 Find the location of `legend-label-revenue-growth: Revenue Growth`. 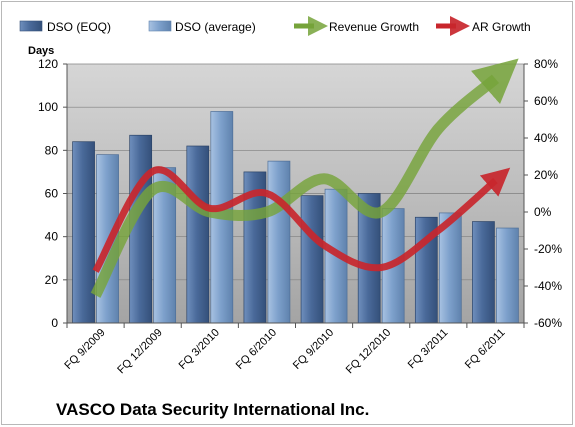

legend-label-revenue-growth: Revenue Growth is located at coordinates (374, 27).